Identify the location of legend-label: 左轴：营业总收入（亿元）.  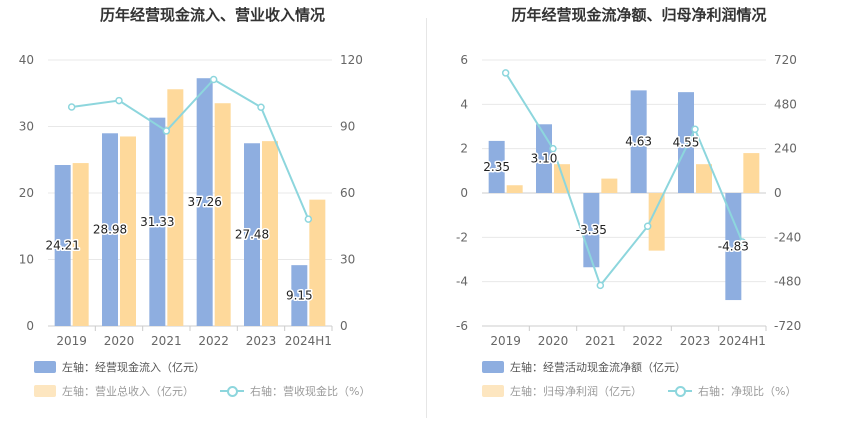
(128, 391).